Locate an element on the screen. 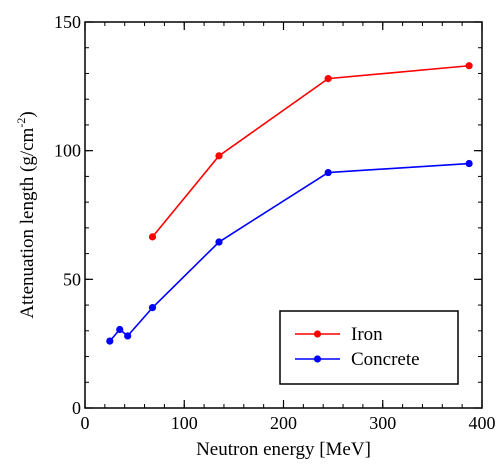 This screenshot has width=502, height=464. legend-iron-label: Iron is located at coordinates (367, 334).